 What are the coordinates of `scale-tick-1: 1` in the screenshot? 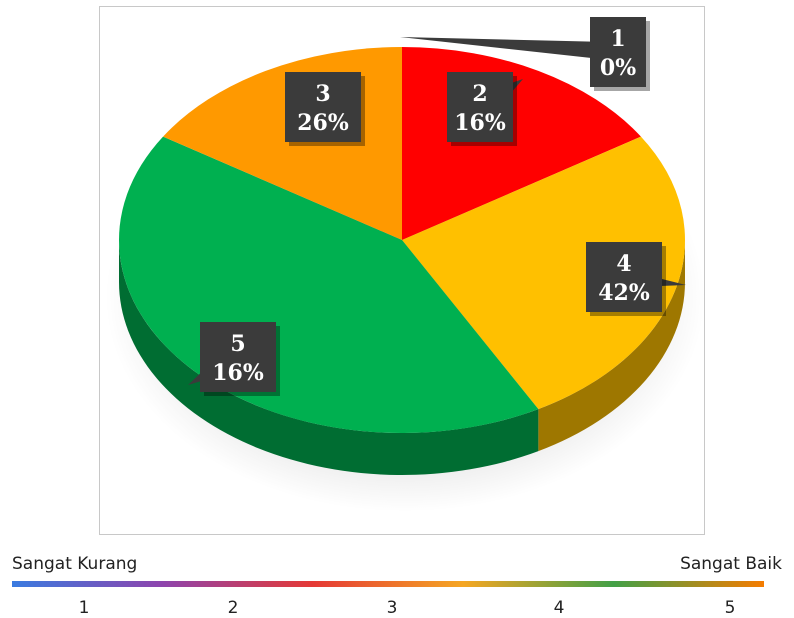 It's located at (84, 608).